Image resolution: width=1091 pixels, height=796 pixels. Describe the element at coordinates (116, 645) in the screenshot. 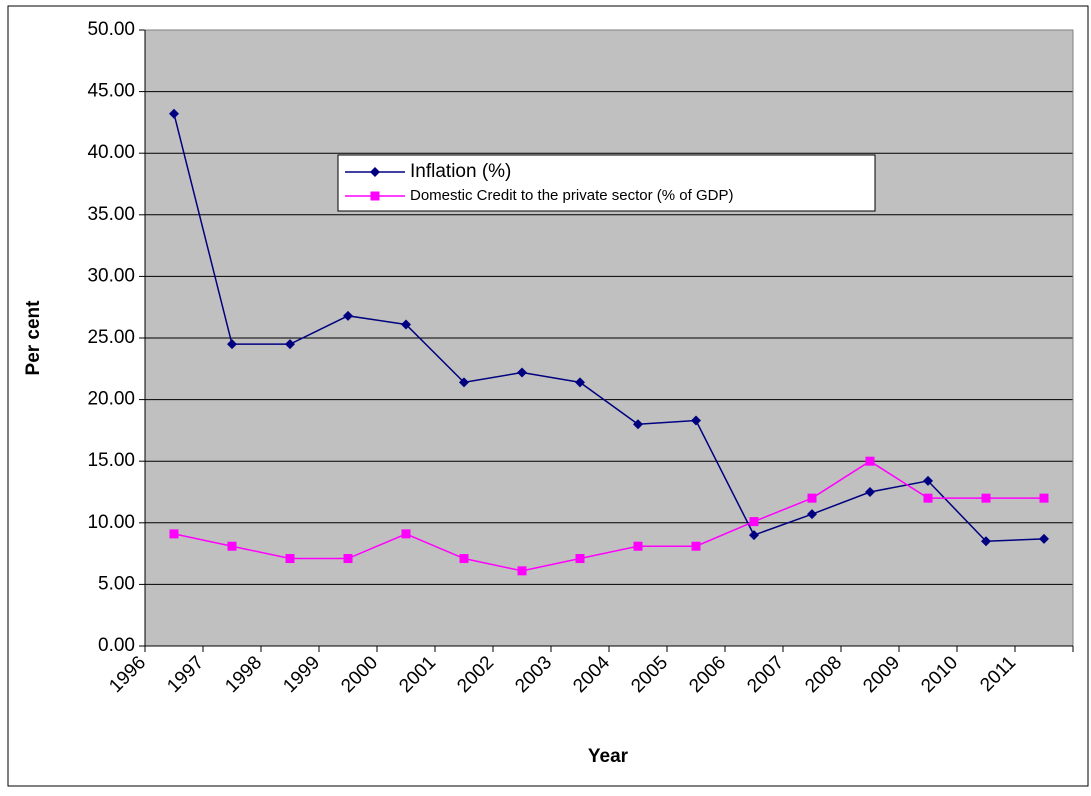

I see `y-tick-label: 0.00` at that location.